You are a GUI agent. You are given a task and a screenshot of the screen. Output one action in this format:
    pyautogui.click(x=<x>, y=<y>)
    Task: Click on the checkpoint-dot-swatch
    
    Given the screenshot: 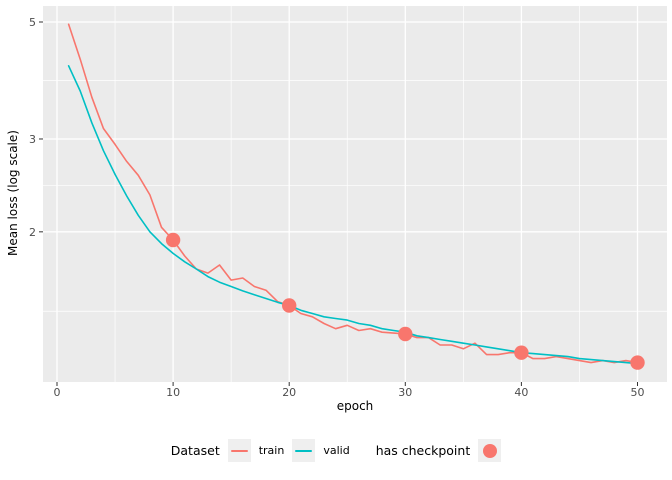 What is the action you would take?
    pyautogui.click(x=489, y=450)
    